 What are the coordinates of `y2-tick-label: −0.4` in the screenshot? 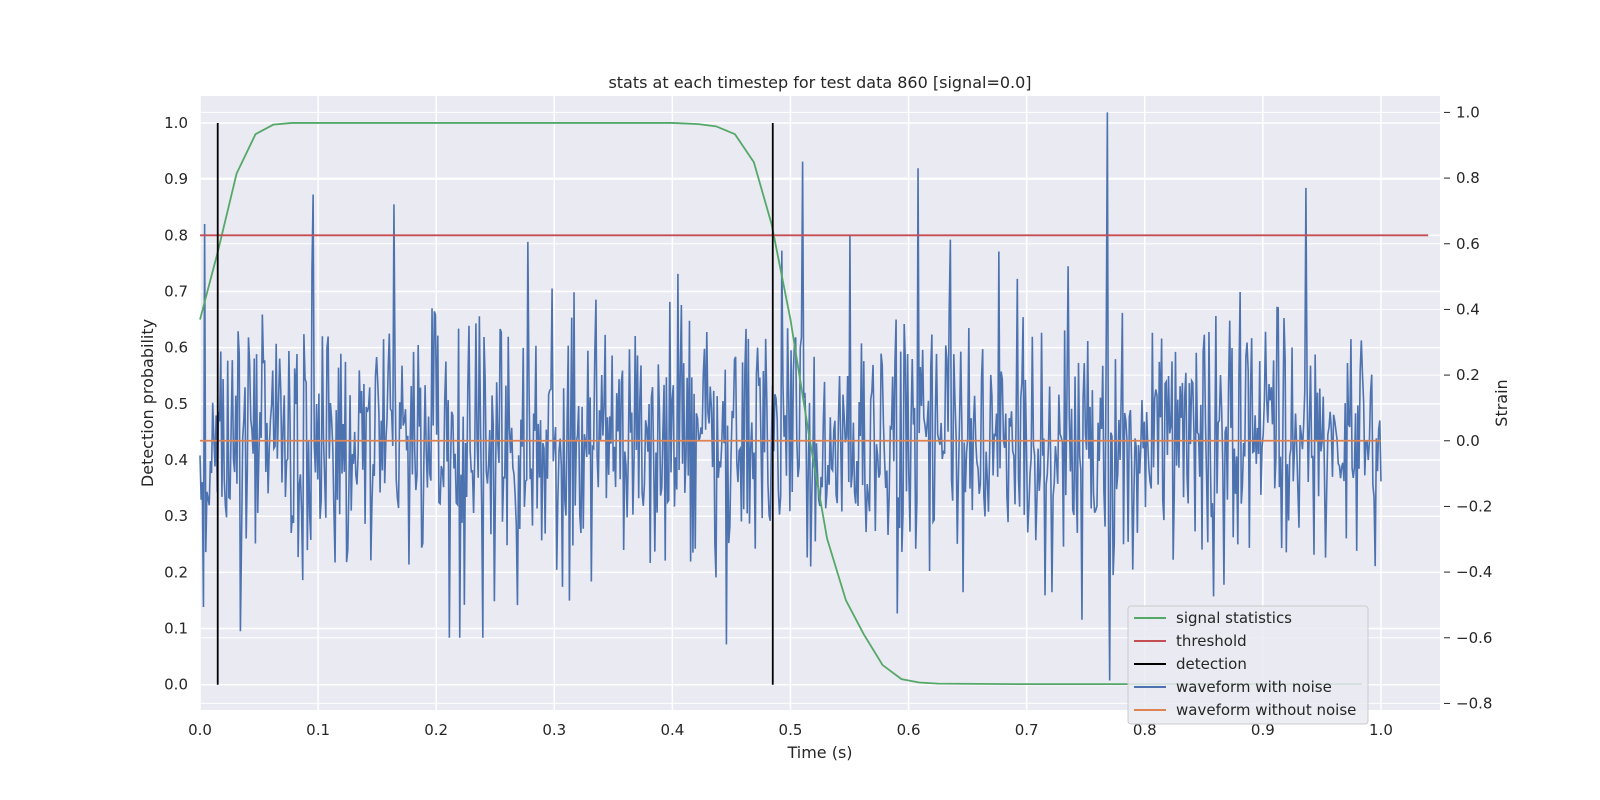 It's located at (1474, 572).